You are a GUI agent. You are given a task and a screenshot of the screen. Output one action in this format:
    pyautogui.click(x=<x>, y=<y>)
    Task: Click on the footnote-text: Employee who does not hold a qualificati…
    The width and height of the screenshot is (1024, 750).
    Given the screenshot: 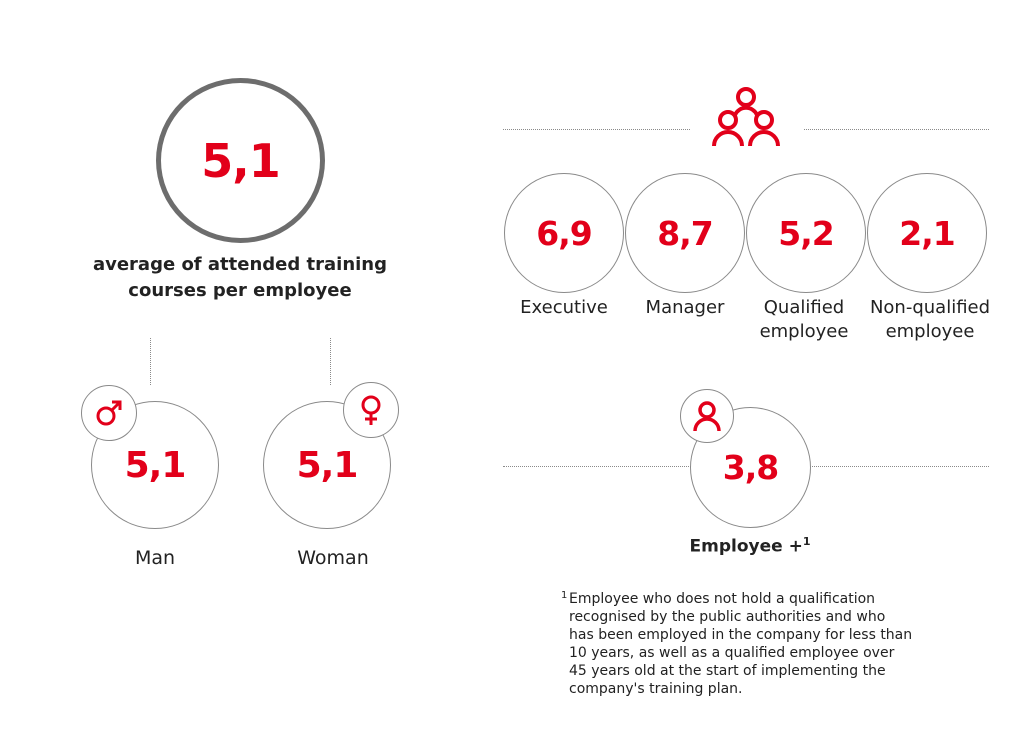 What is the action you would take?
    pyautogui.click(x=775, y=644)
    